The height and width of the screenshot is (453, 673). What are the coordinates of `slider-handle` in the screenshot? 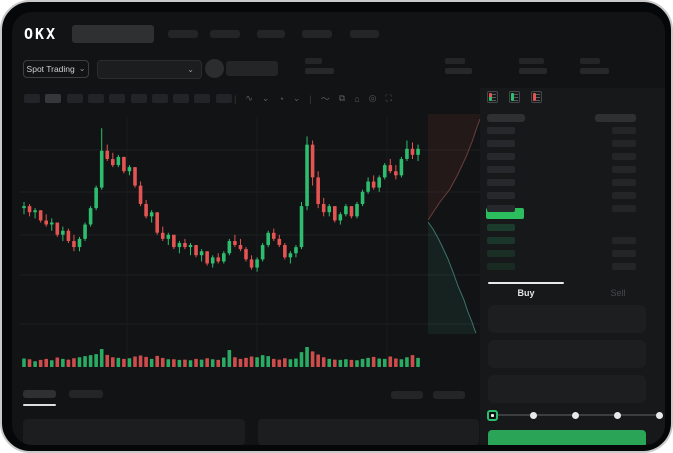 It's located at (492, 415).